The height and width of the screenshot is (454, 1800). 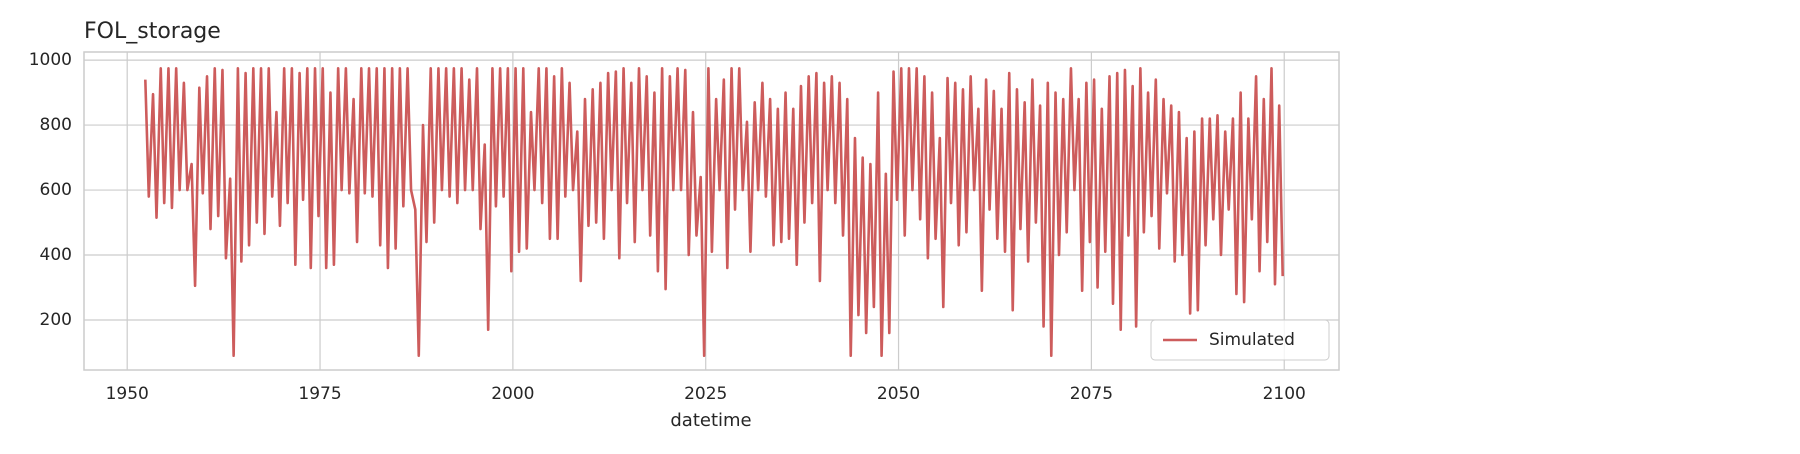 What do you see at coordinates (1091, 394) in the screenshot?
I see `x-tick-label: 2075` at bounding box center [1091, 394].